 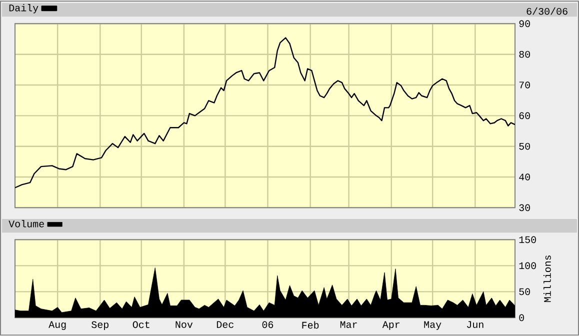 What do you see at coordinates (184, 324) in the screenshot?
I see `x-tick-label: Nov` at bounding box center [184, 324].